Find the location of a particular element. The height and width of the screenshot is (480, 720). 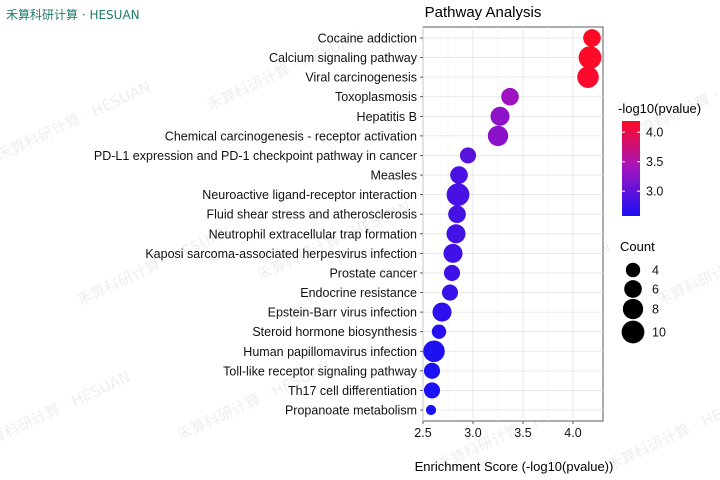

x-axis: 2.5 3.0 3.5 4.0 is located at coordinates (498, 430).